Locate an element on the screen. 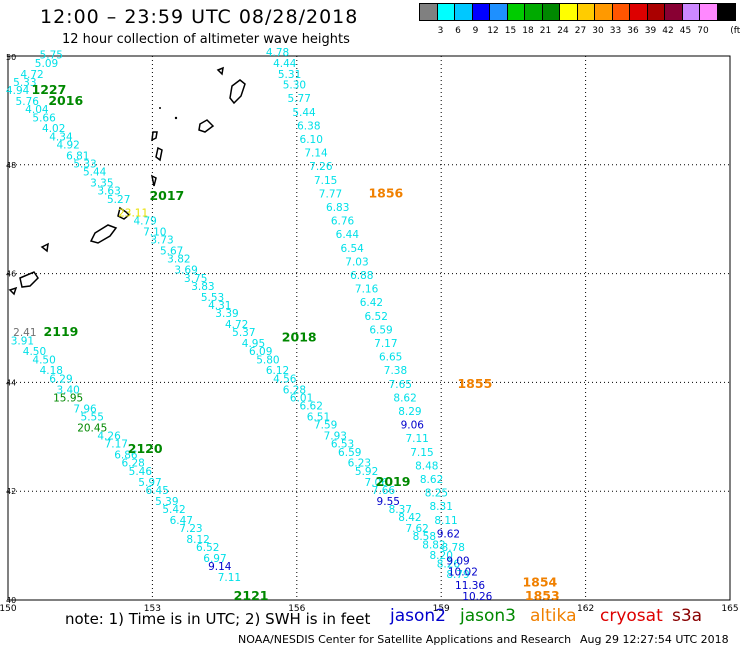 The width and height of the screenshot is (740, 650). wave-height-reading: 8.20 is located at coordinates (441, 556).